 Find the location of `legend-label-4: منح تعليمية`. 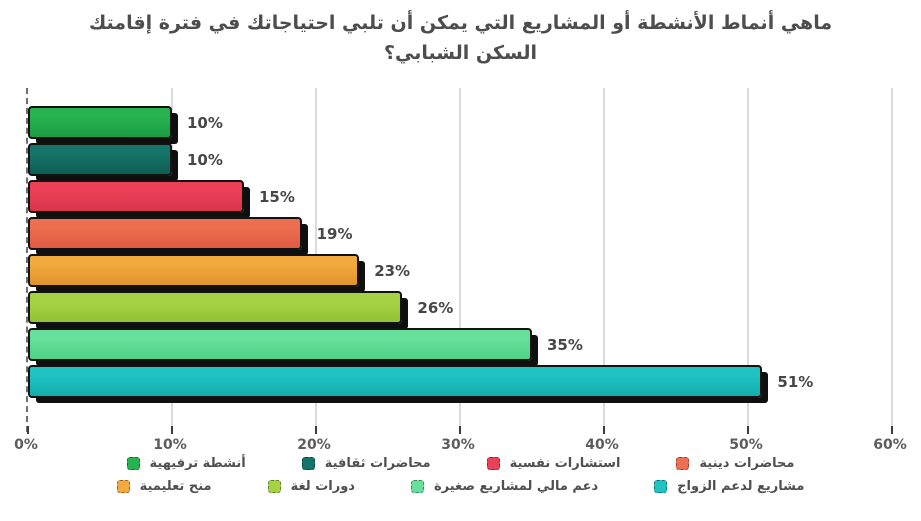

legend-label-4: منح تعليمية is located at coordinates (175, 486).